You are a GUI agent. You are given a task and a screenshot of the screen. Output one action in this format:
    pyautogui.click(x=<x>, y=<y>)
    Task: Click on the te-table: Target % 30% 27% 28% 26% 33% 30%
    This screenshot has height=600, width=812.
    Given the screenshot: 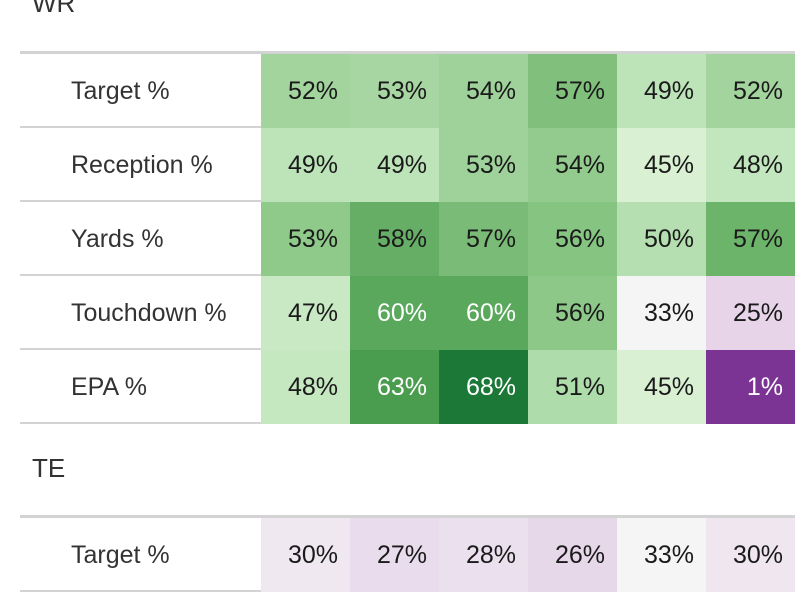 What is the action you would take?
    pyautogui.click(x=407, y=553)
    